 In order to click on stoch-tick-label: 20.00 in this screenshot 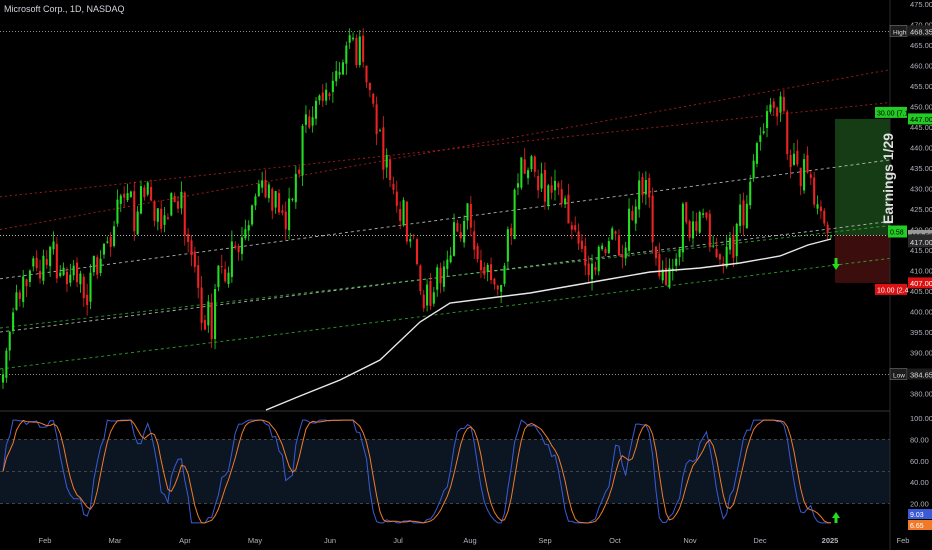, I will do `click(919, 504)`.